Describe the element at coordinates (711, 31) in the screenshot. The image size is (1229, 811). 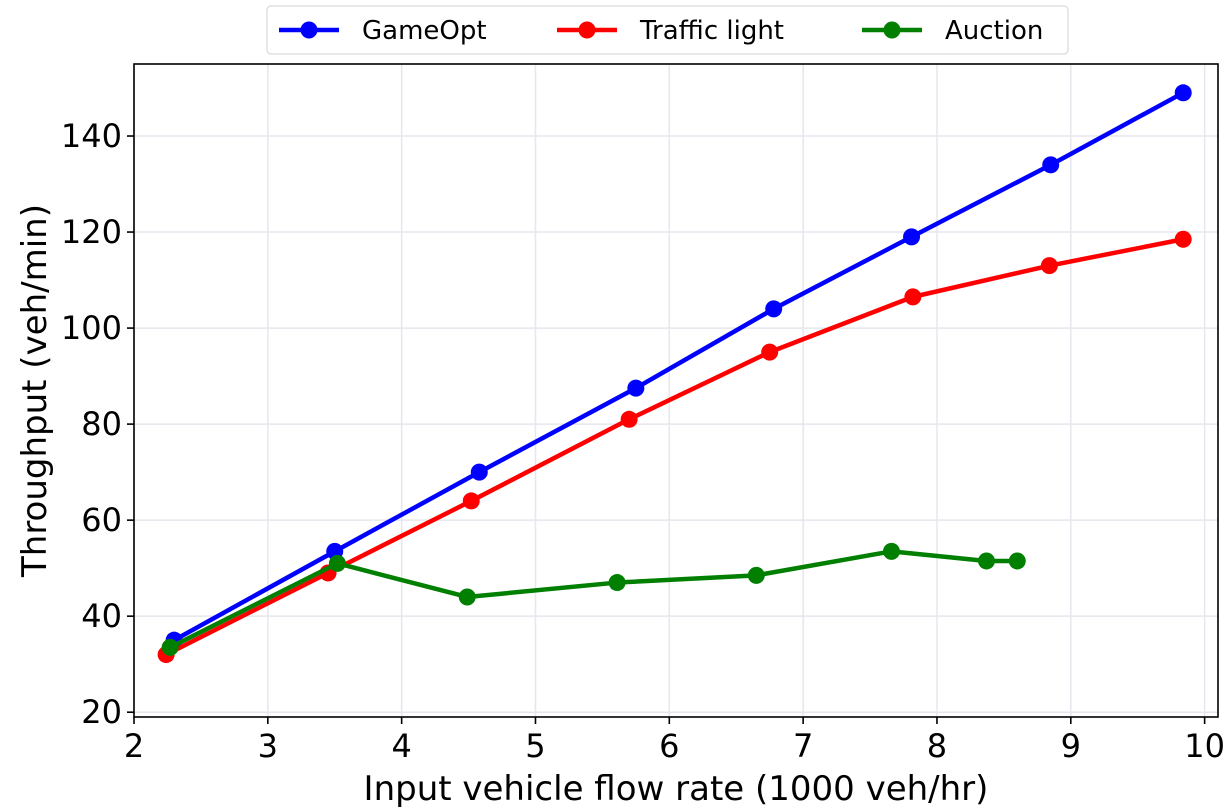
I see `legend-label: Traffic light` at that location.